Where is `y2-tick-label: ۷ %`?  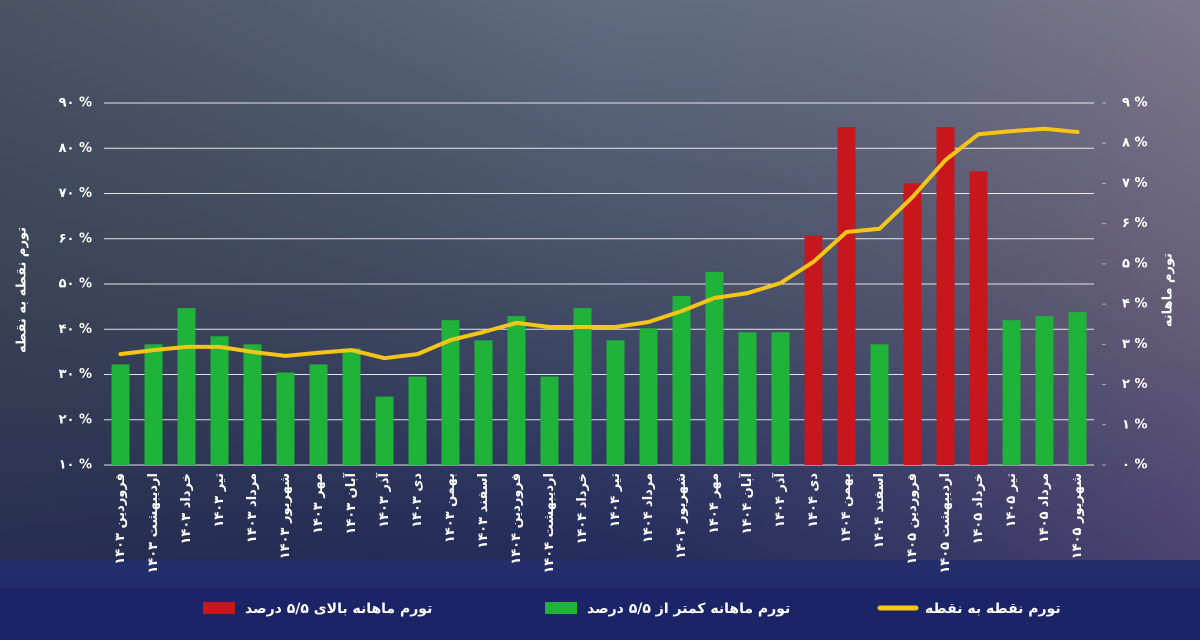
y2-tick-label: ۷ % is located at coordinates (1135, 183).